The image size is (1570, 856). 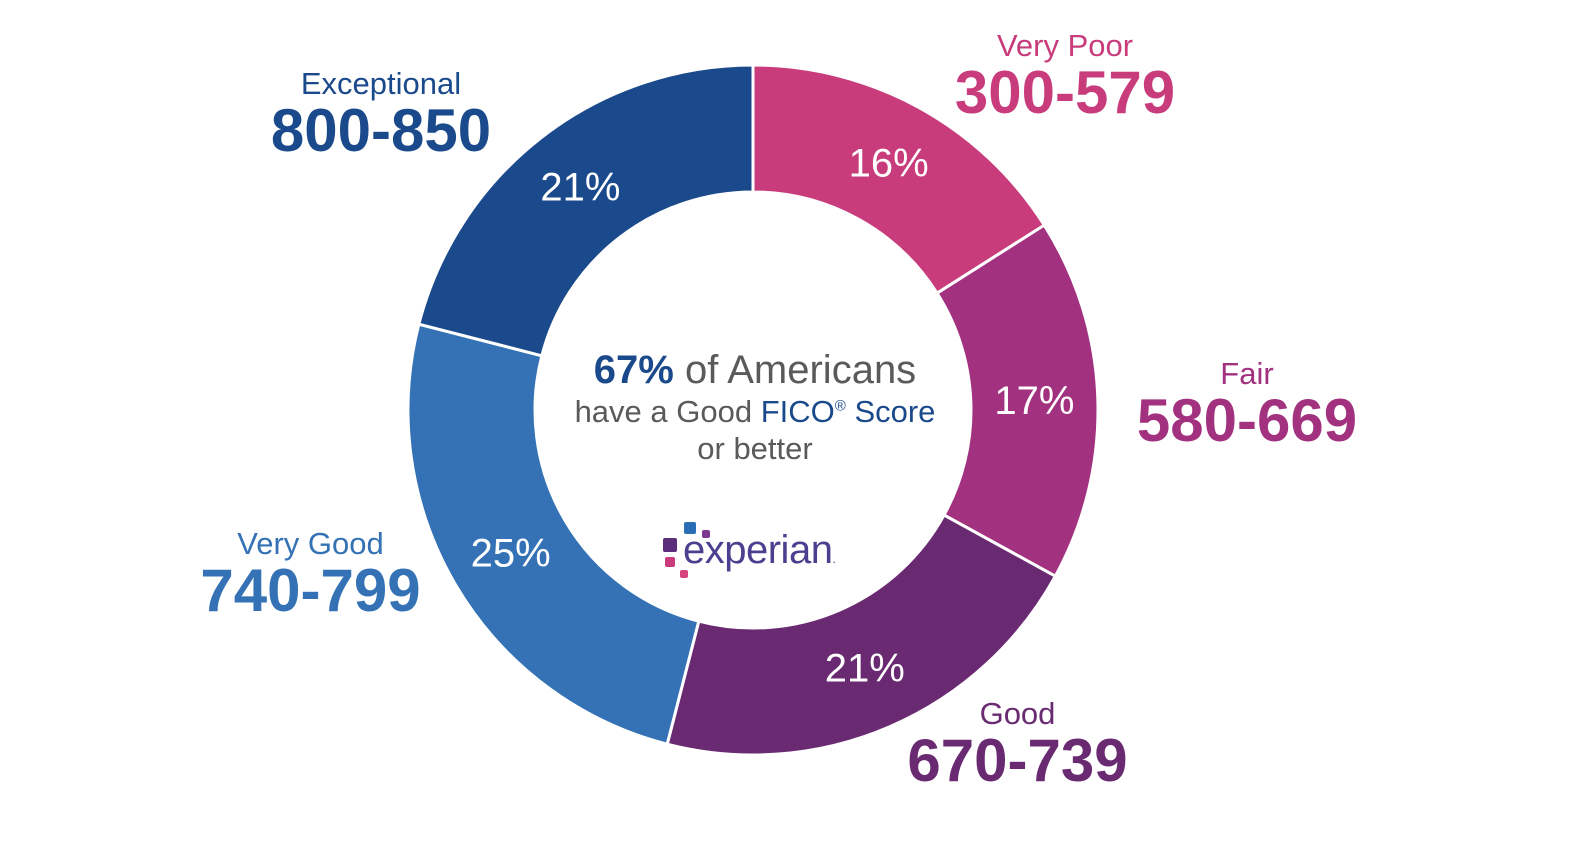 I want to click on category-range: 740-799, so click(x=310, y=590).